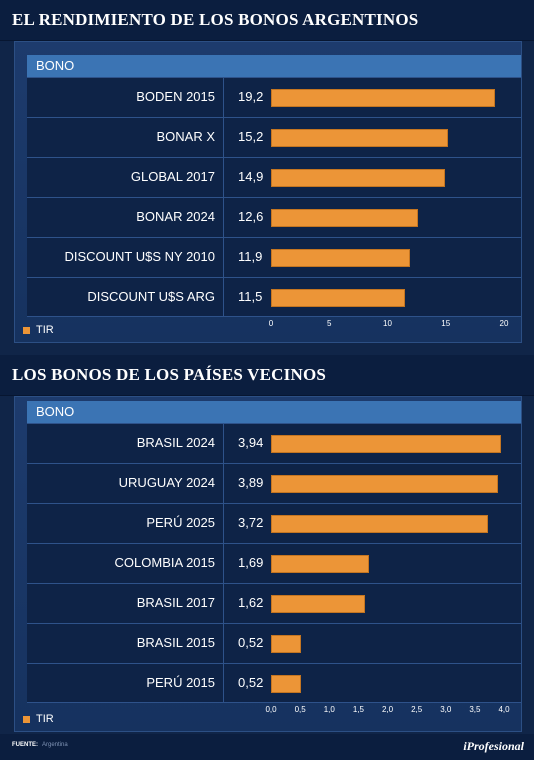  I want to click on x-tick-label: 2,5, so click(417, 709).